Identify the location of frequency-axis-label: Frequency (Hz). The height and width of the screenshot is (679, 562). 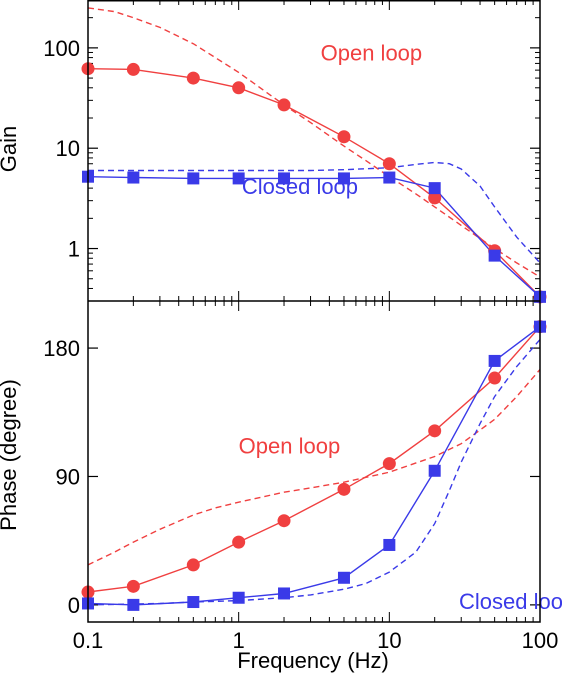
(313, 660).